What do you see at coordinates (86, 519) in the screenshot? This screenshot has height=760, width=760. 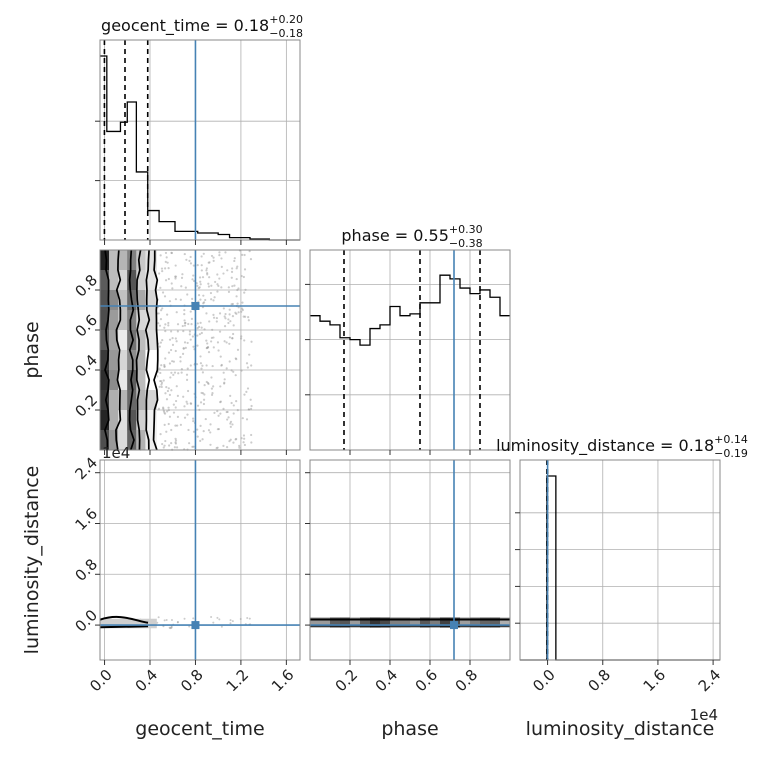 I see `r20-ytick-label-2: 1.6` at bounding box center [86, 519].